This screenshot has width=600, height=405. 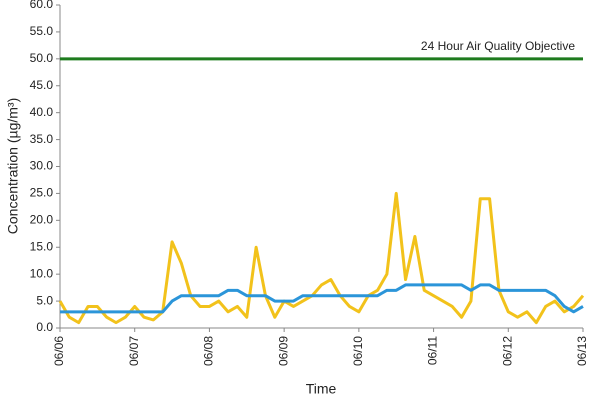 I want to click on y-tick-label: 5.0, so click(x=44, y=300).